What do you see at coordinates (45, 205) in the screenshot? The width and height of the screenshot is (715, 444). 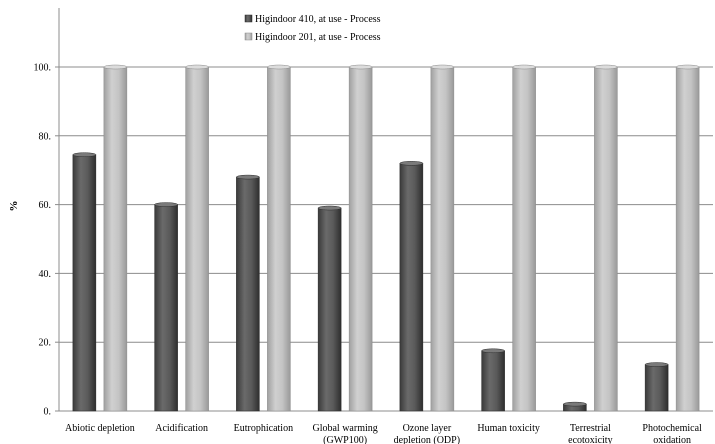 I see `y-tick-label: 60.` at bounding box center [45, 205].